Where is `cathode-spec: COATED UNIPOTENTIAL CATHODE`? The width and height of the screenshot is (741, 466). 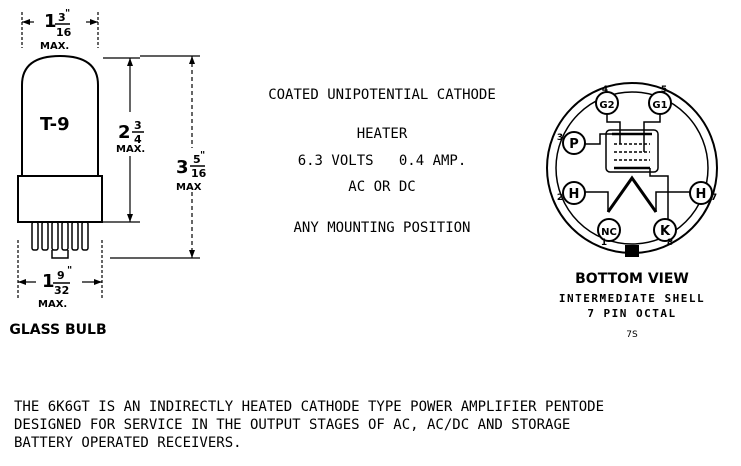 cathode-spec: COATED UNIPOTENTIAL CATHODE is located at coordinates (382, 95).